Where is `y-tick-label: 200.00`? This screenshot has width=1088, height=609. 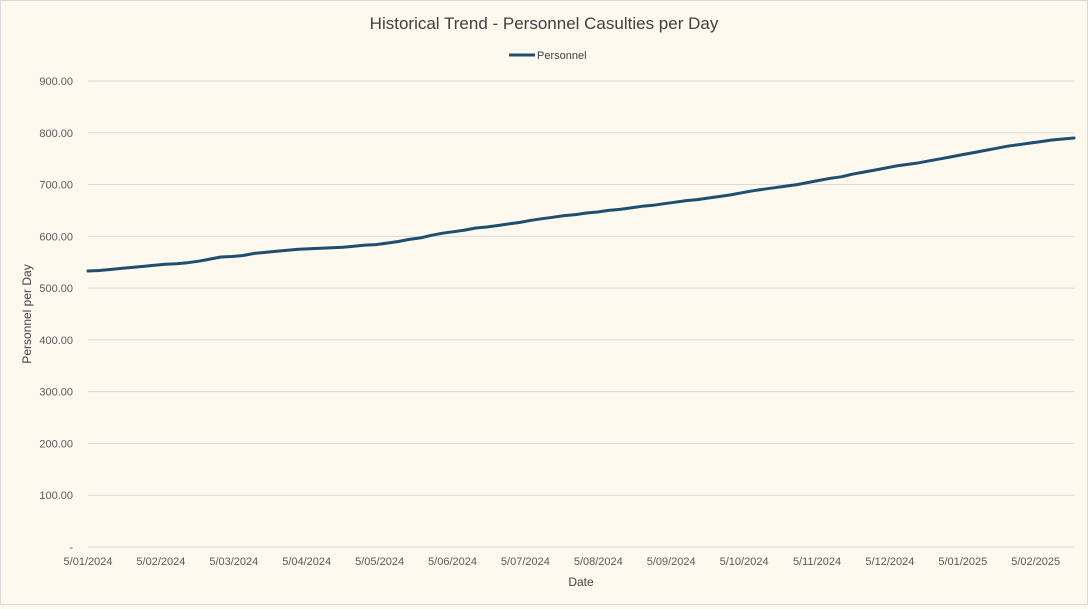
y-tick-label: 200.00 is located at coordinates (56, 444).